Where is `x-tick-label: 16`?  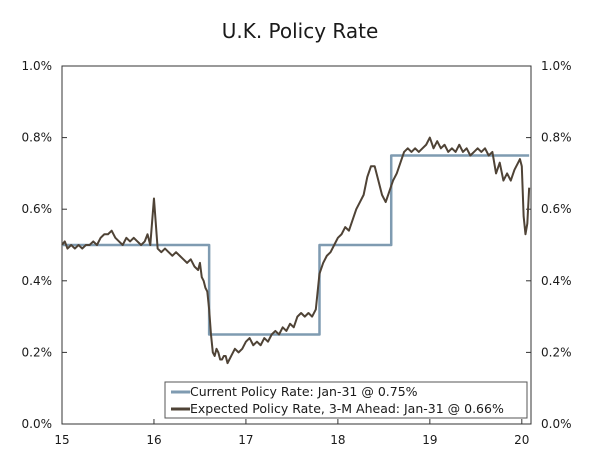 x-tick-label: 16 is located at coordinates (153, 440).